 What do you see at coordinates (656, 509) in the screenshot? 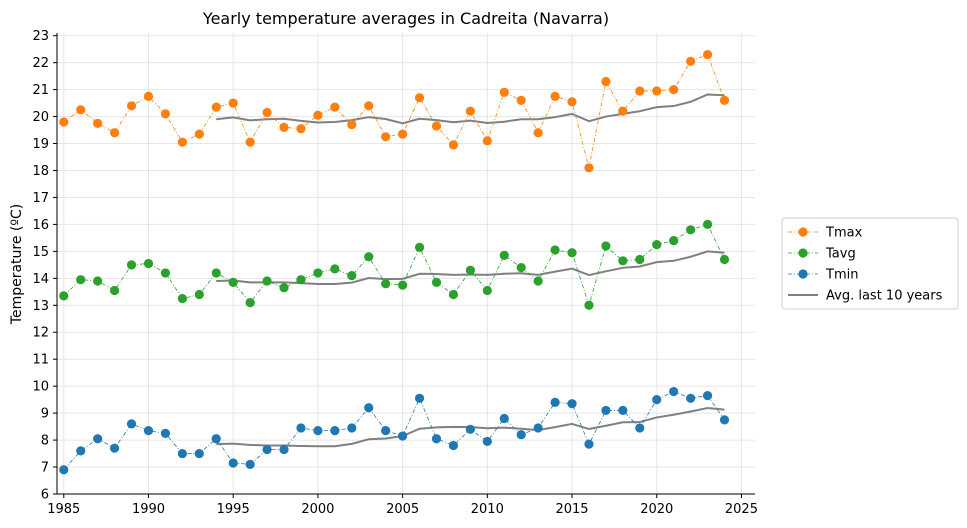
I see `x-tick-label: 2020` at bounding box center [656, 509].